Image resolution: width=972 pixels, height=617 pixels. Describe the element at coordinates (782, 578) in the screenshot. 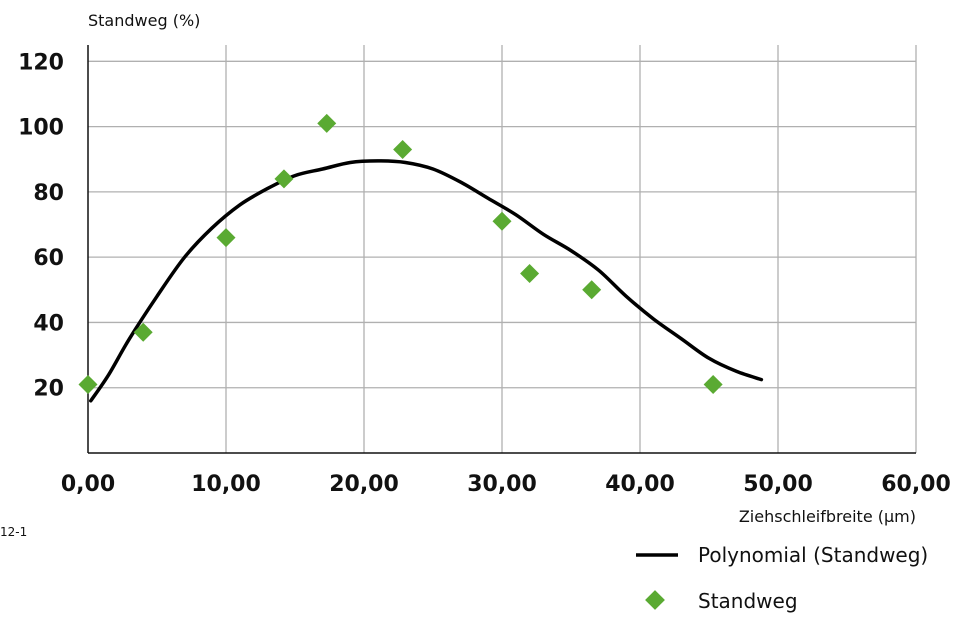

I see `legend: Polynomial (Standweg) Standweg` at that location.